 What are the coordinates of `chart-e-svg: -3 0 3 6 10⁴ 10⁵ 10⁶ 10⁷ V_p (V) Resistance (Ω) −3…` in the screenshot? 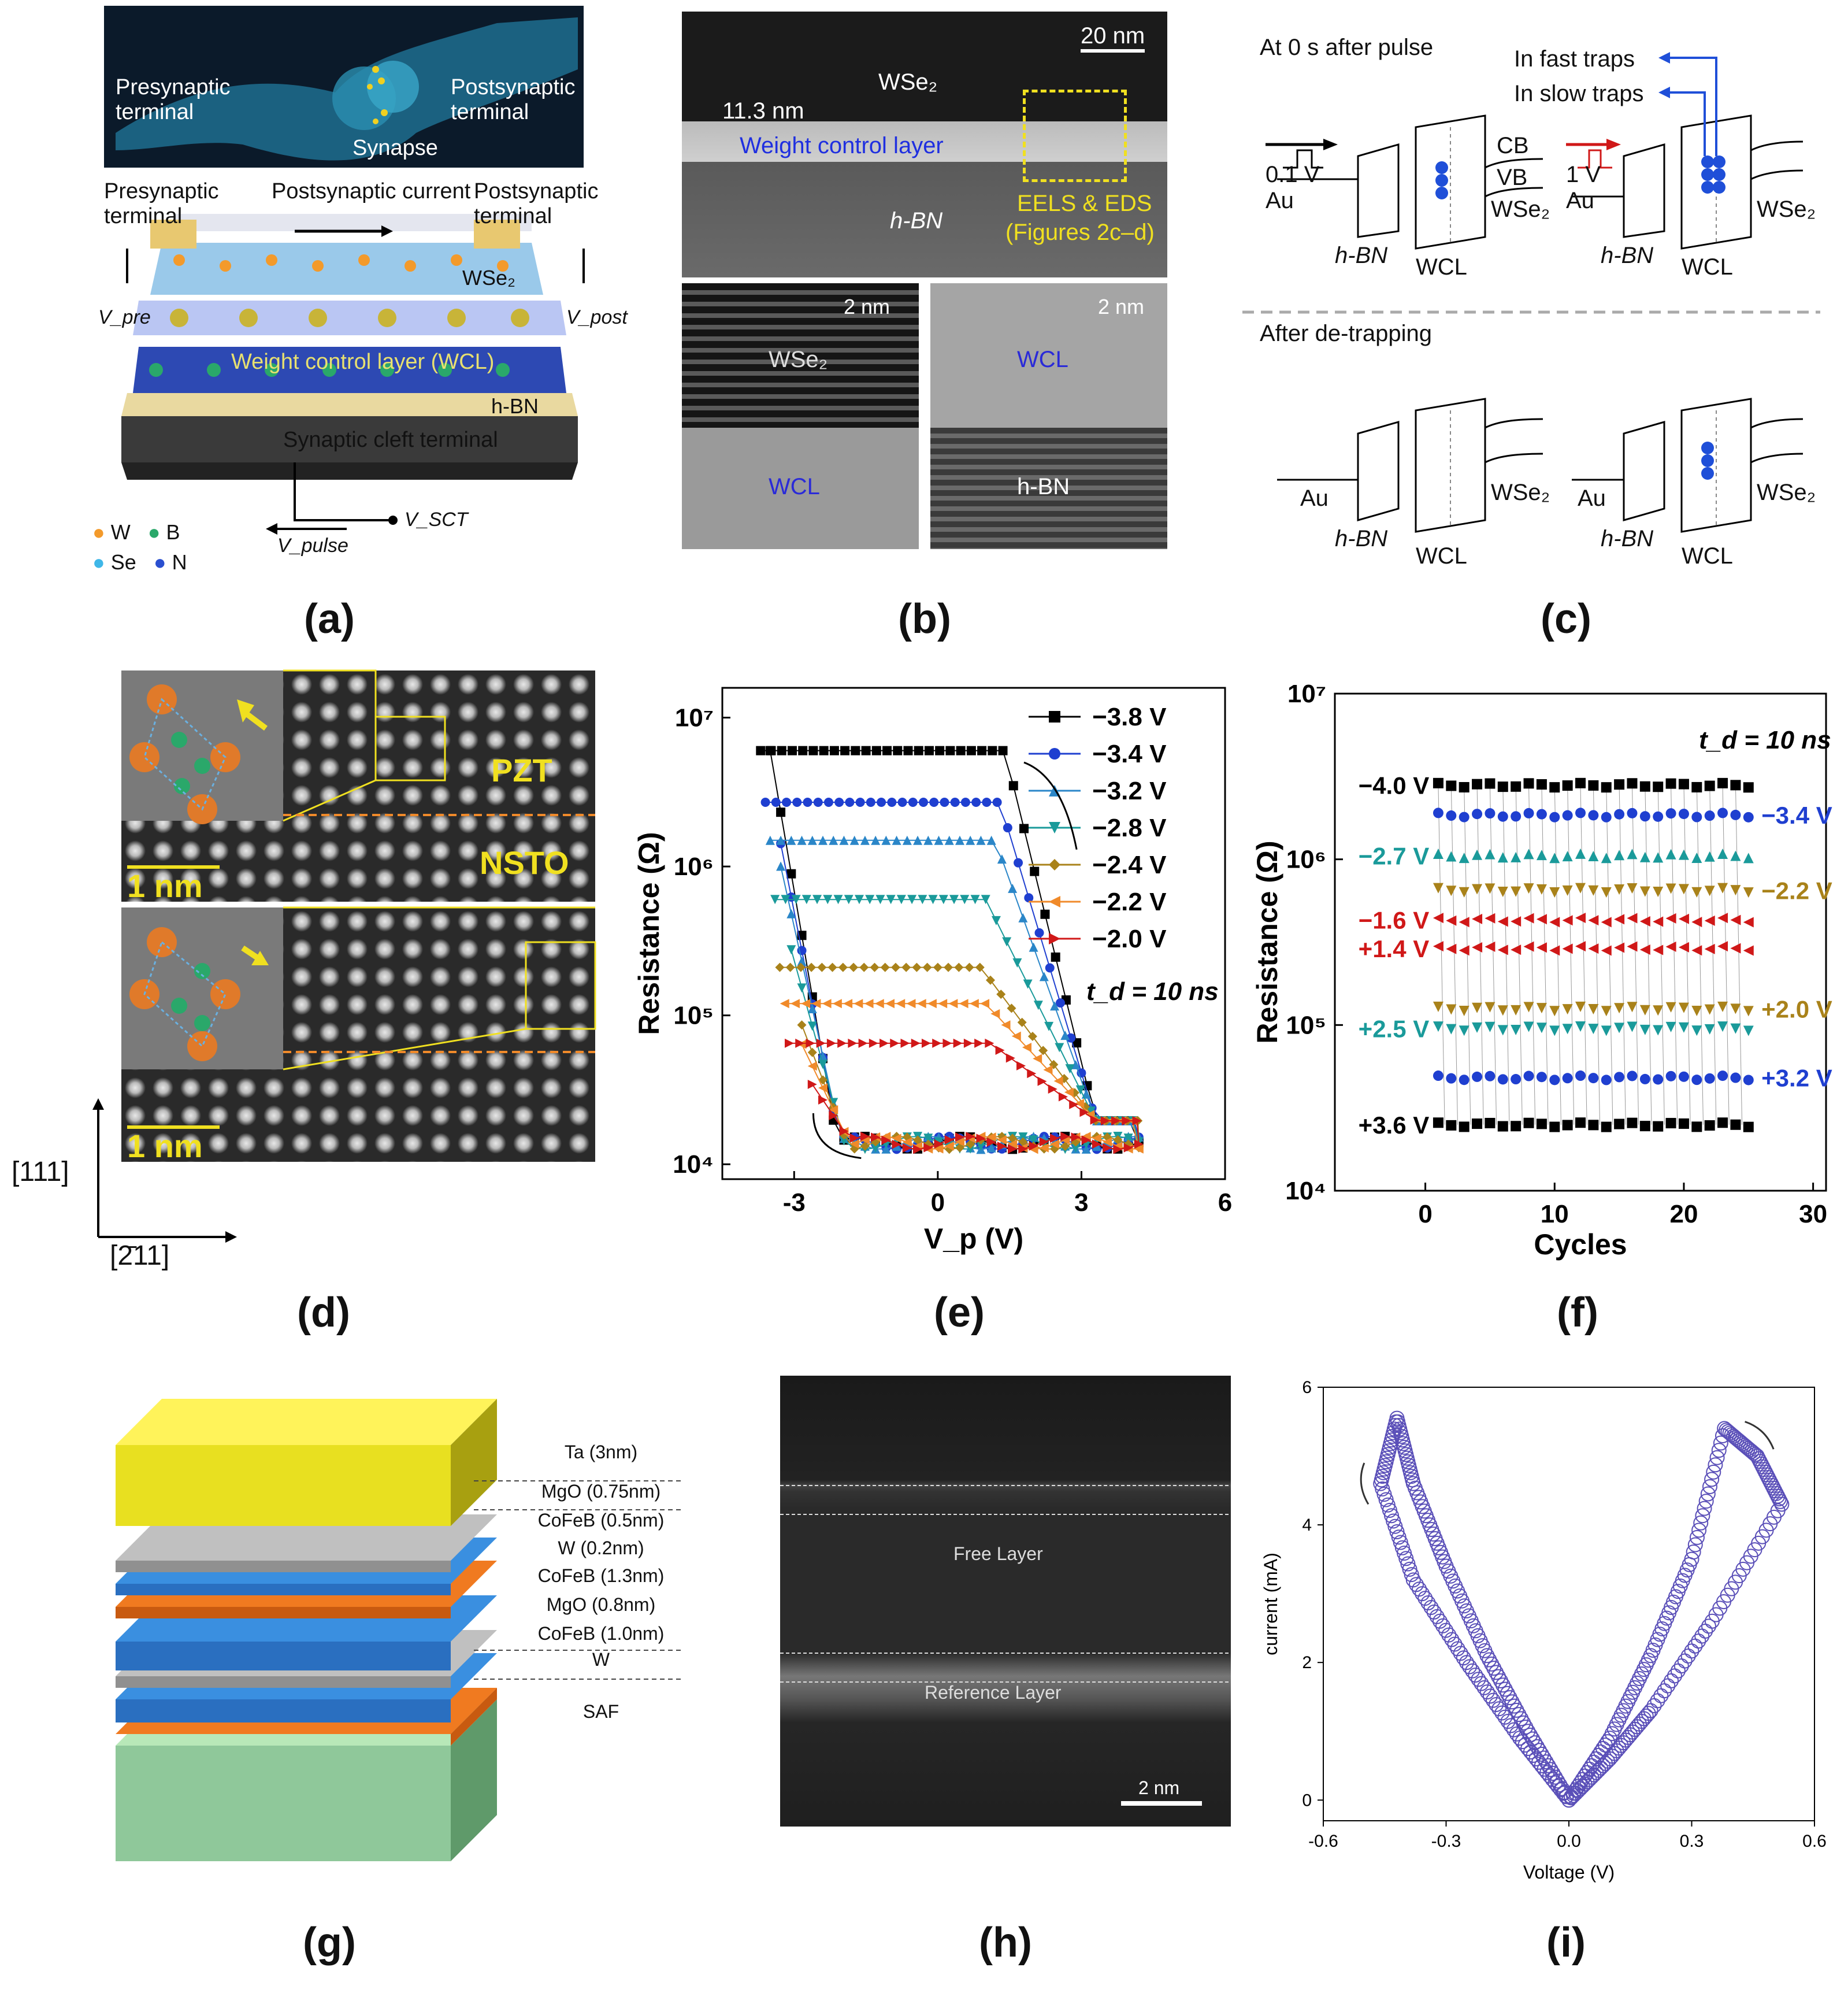 It's located at (932, 971).